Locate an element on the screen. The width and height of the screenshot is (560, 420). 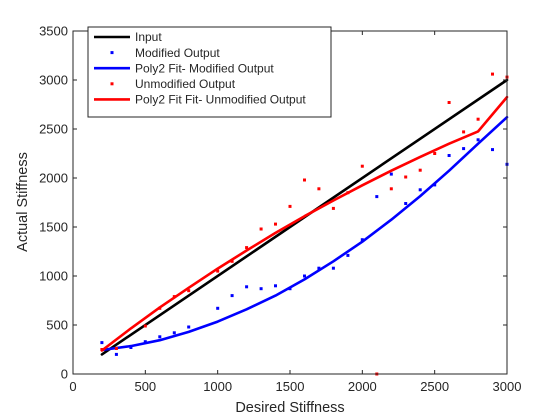
y-tick-label-2: 1000 is located at coordinates (53, 276).